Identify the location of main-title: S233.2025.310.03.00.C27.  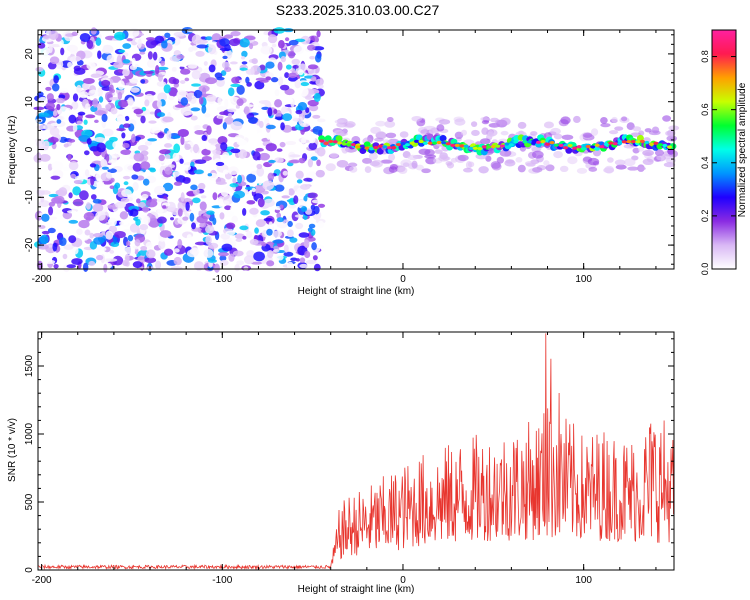
(357, 10).